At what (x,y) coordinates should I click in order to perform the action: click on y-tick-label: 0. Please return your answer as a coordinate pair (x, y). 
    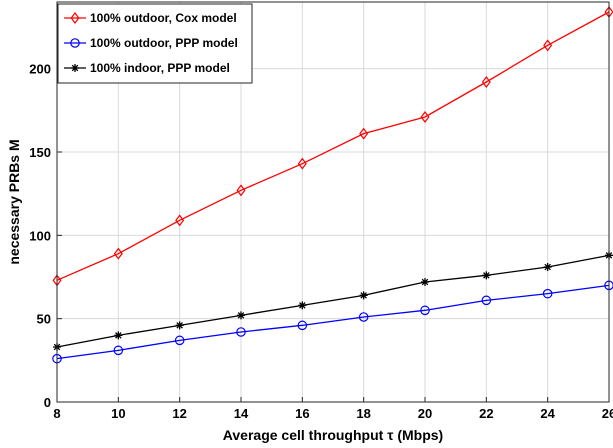
    Looking at the image, I should click on (47, 402).